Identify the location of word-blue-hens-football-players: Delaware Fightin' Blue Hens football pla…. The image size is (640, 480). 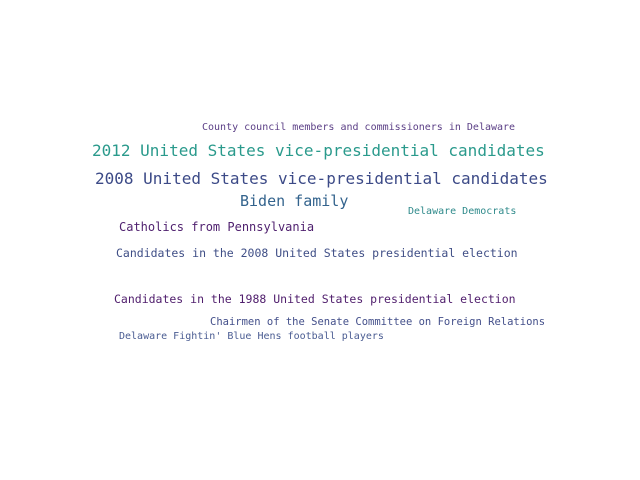
(251, 336).